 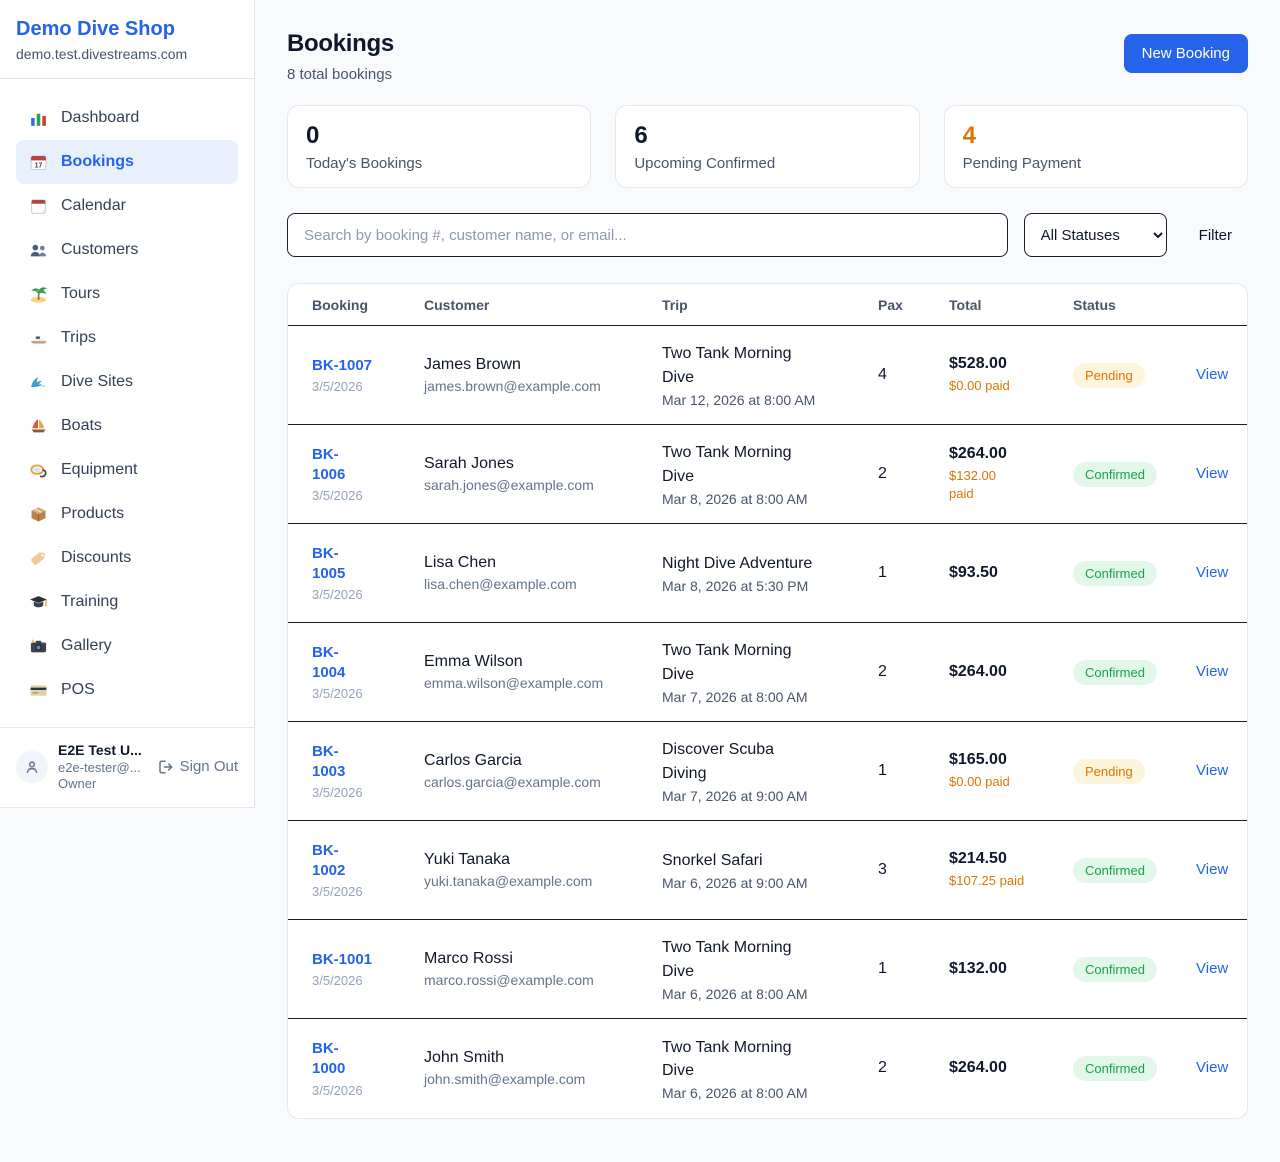 What do you see at coordinates (329, 662) in the screenshot?
I see `booking-number-link: BK- 1004` at bounding box center [329, 662].